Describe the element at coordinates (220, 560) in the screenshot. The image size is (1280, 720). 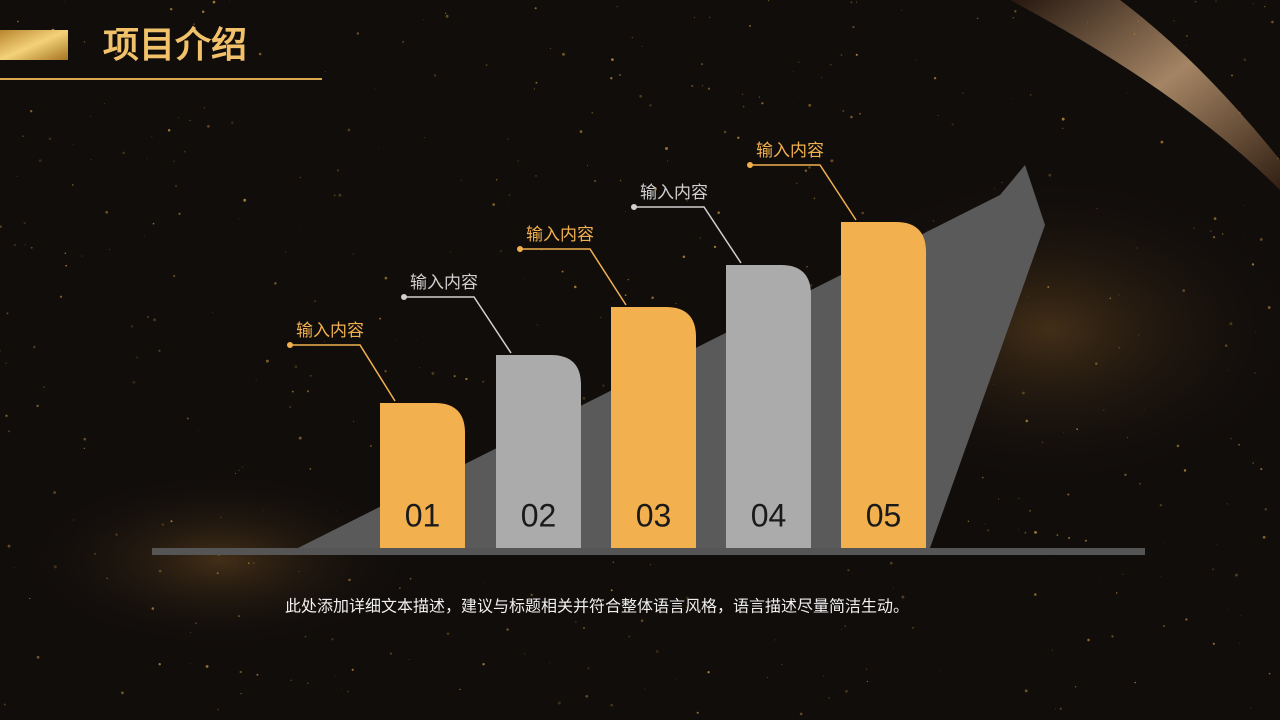
I see `glow` at that location.